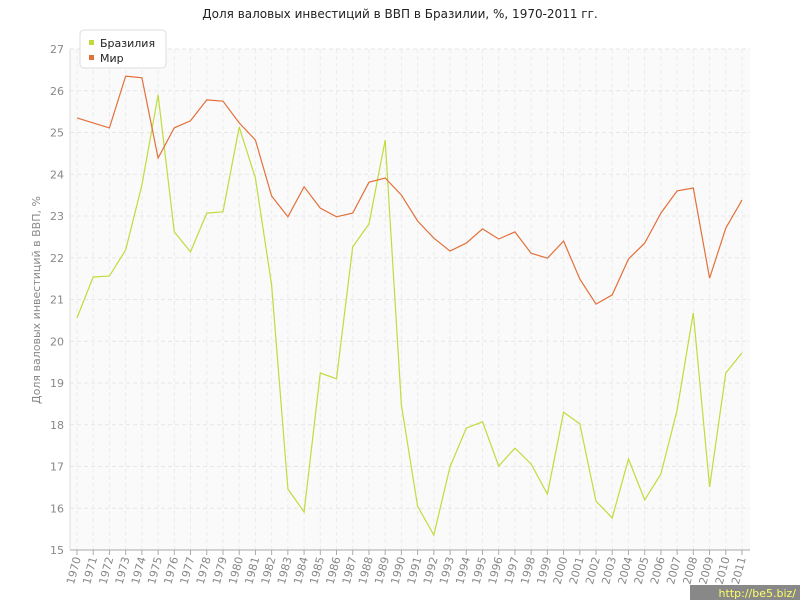 The height and width of the screenshot is (600, 800). Describe the element at coordinates (57, 425) in the screenshot. I see `y-tick-label: 18` at that location.